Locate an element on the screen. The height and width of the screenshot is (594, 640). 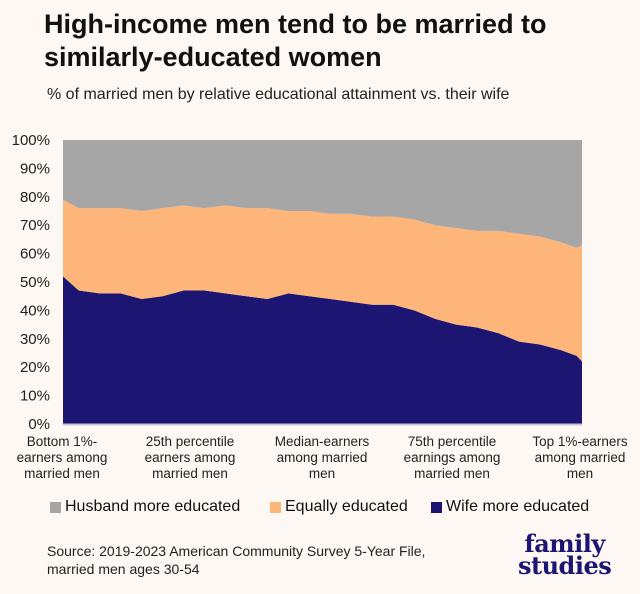
y-tick-label: 40% is located at coordinates (35, 310).